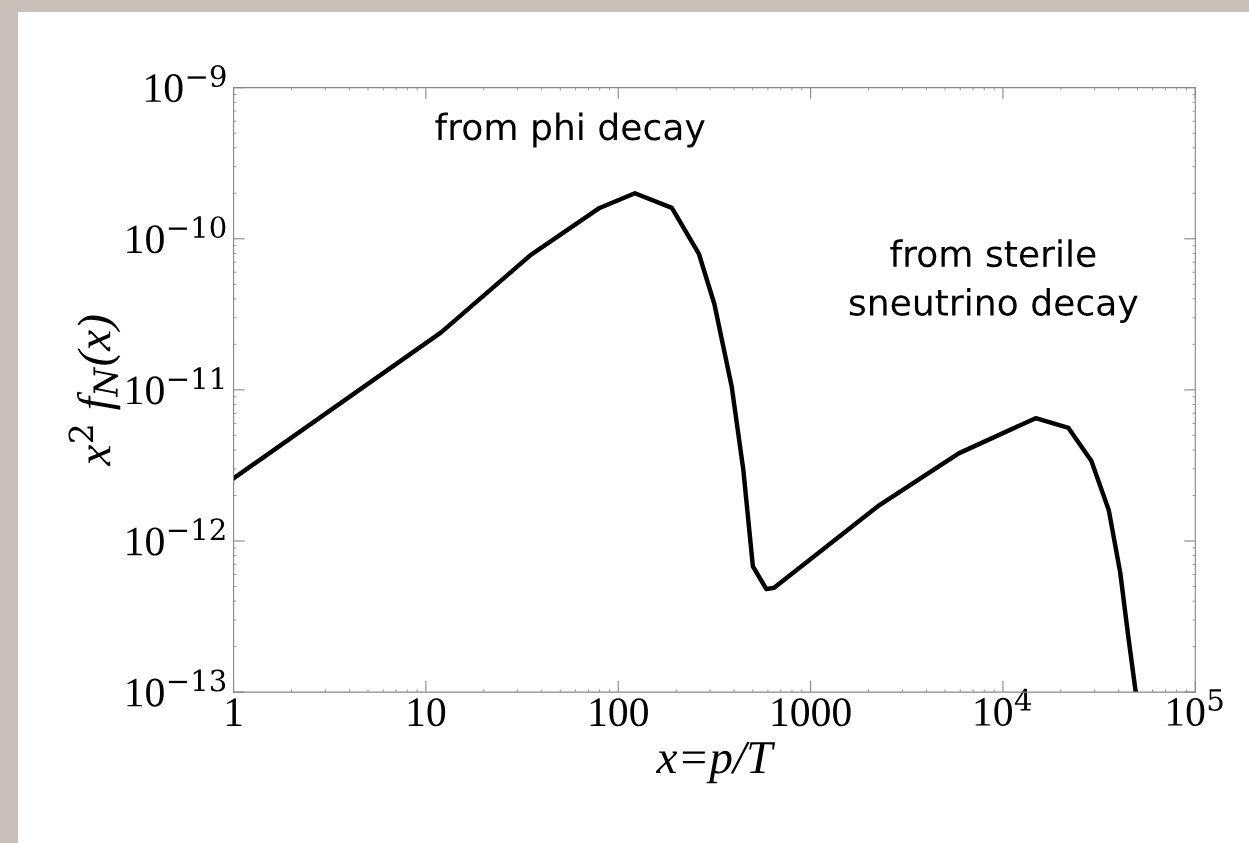  What do you see at coordinates (715, 762) in the screenshot?
I see `x-axis-title: x=p/T` at bounding box center [715, 762].